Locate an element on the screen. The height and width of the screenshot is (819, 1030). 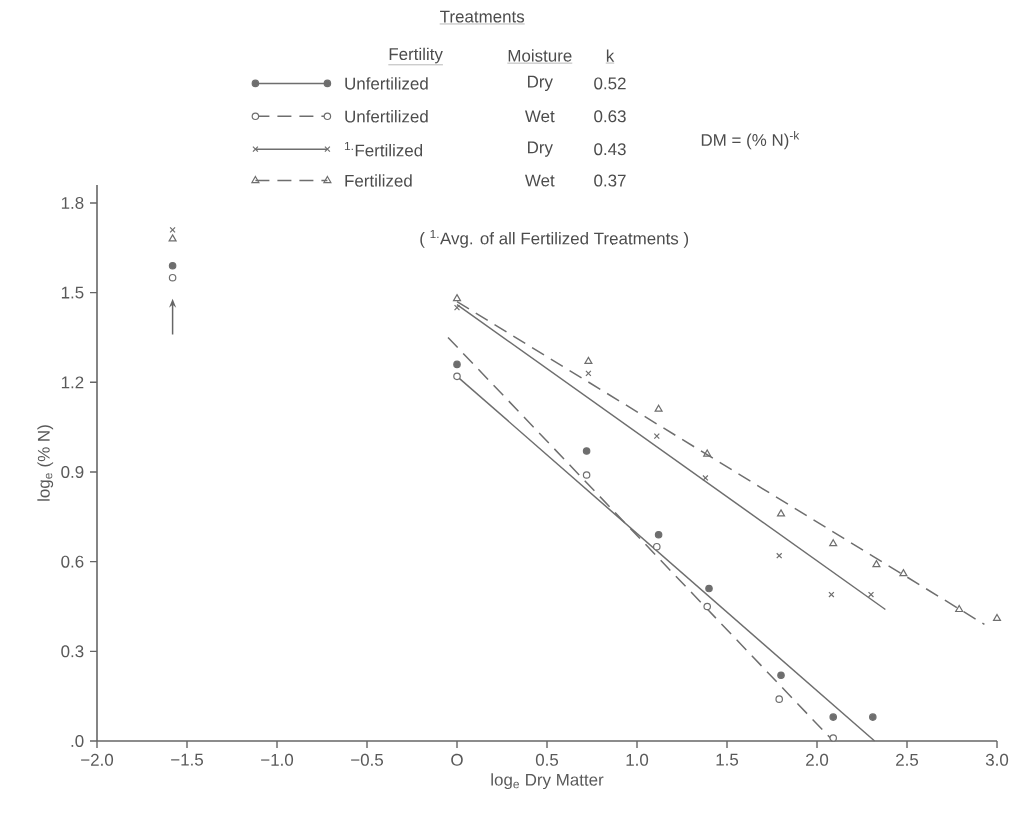
text: 0.52 is located at coordinates (610, 83).